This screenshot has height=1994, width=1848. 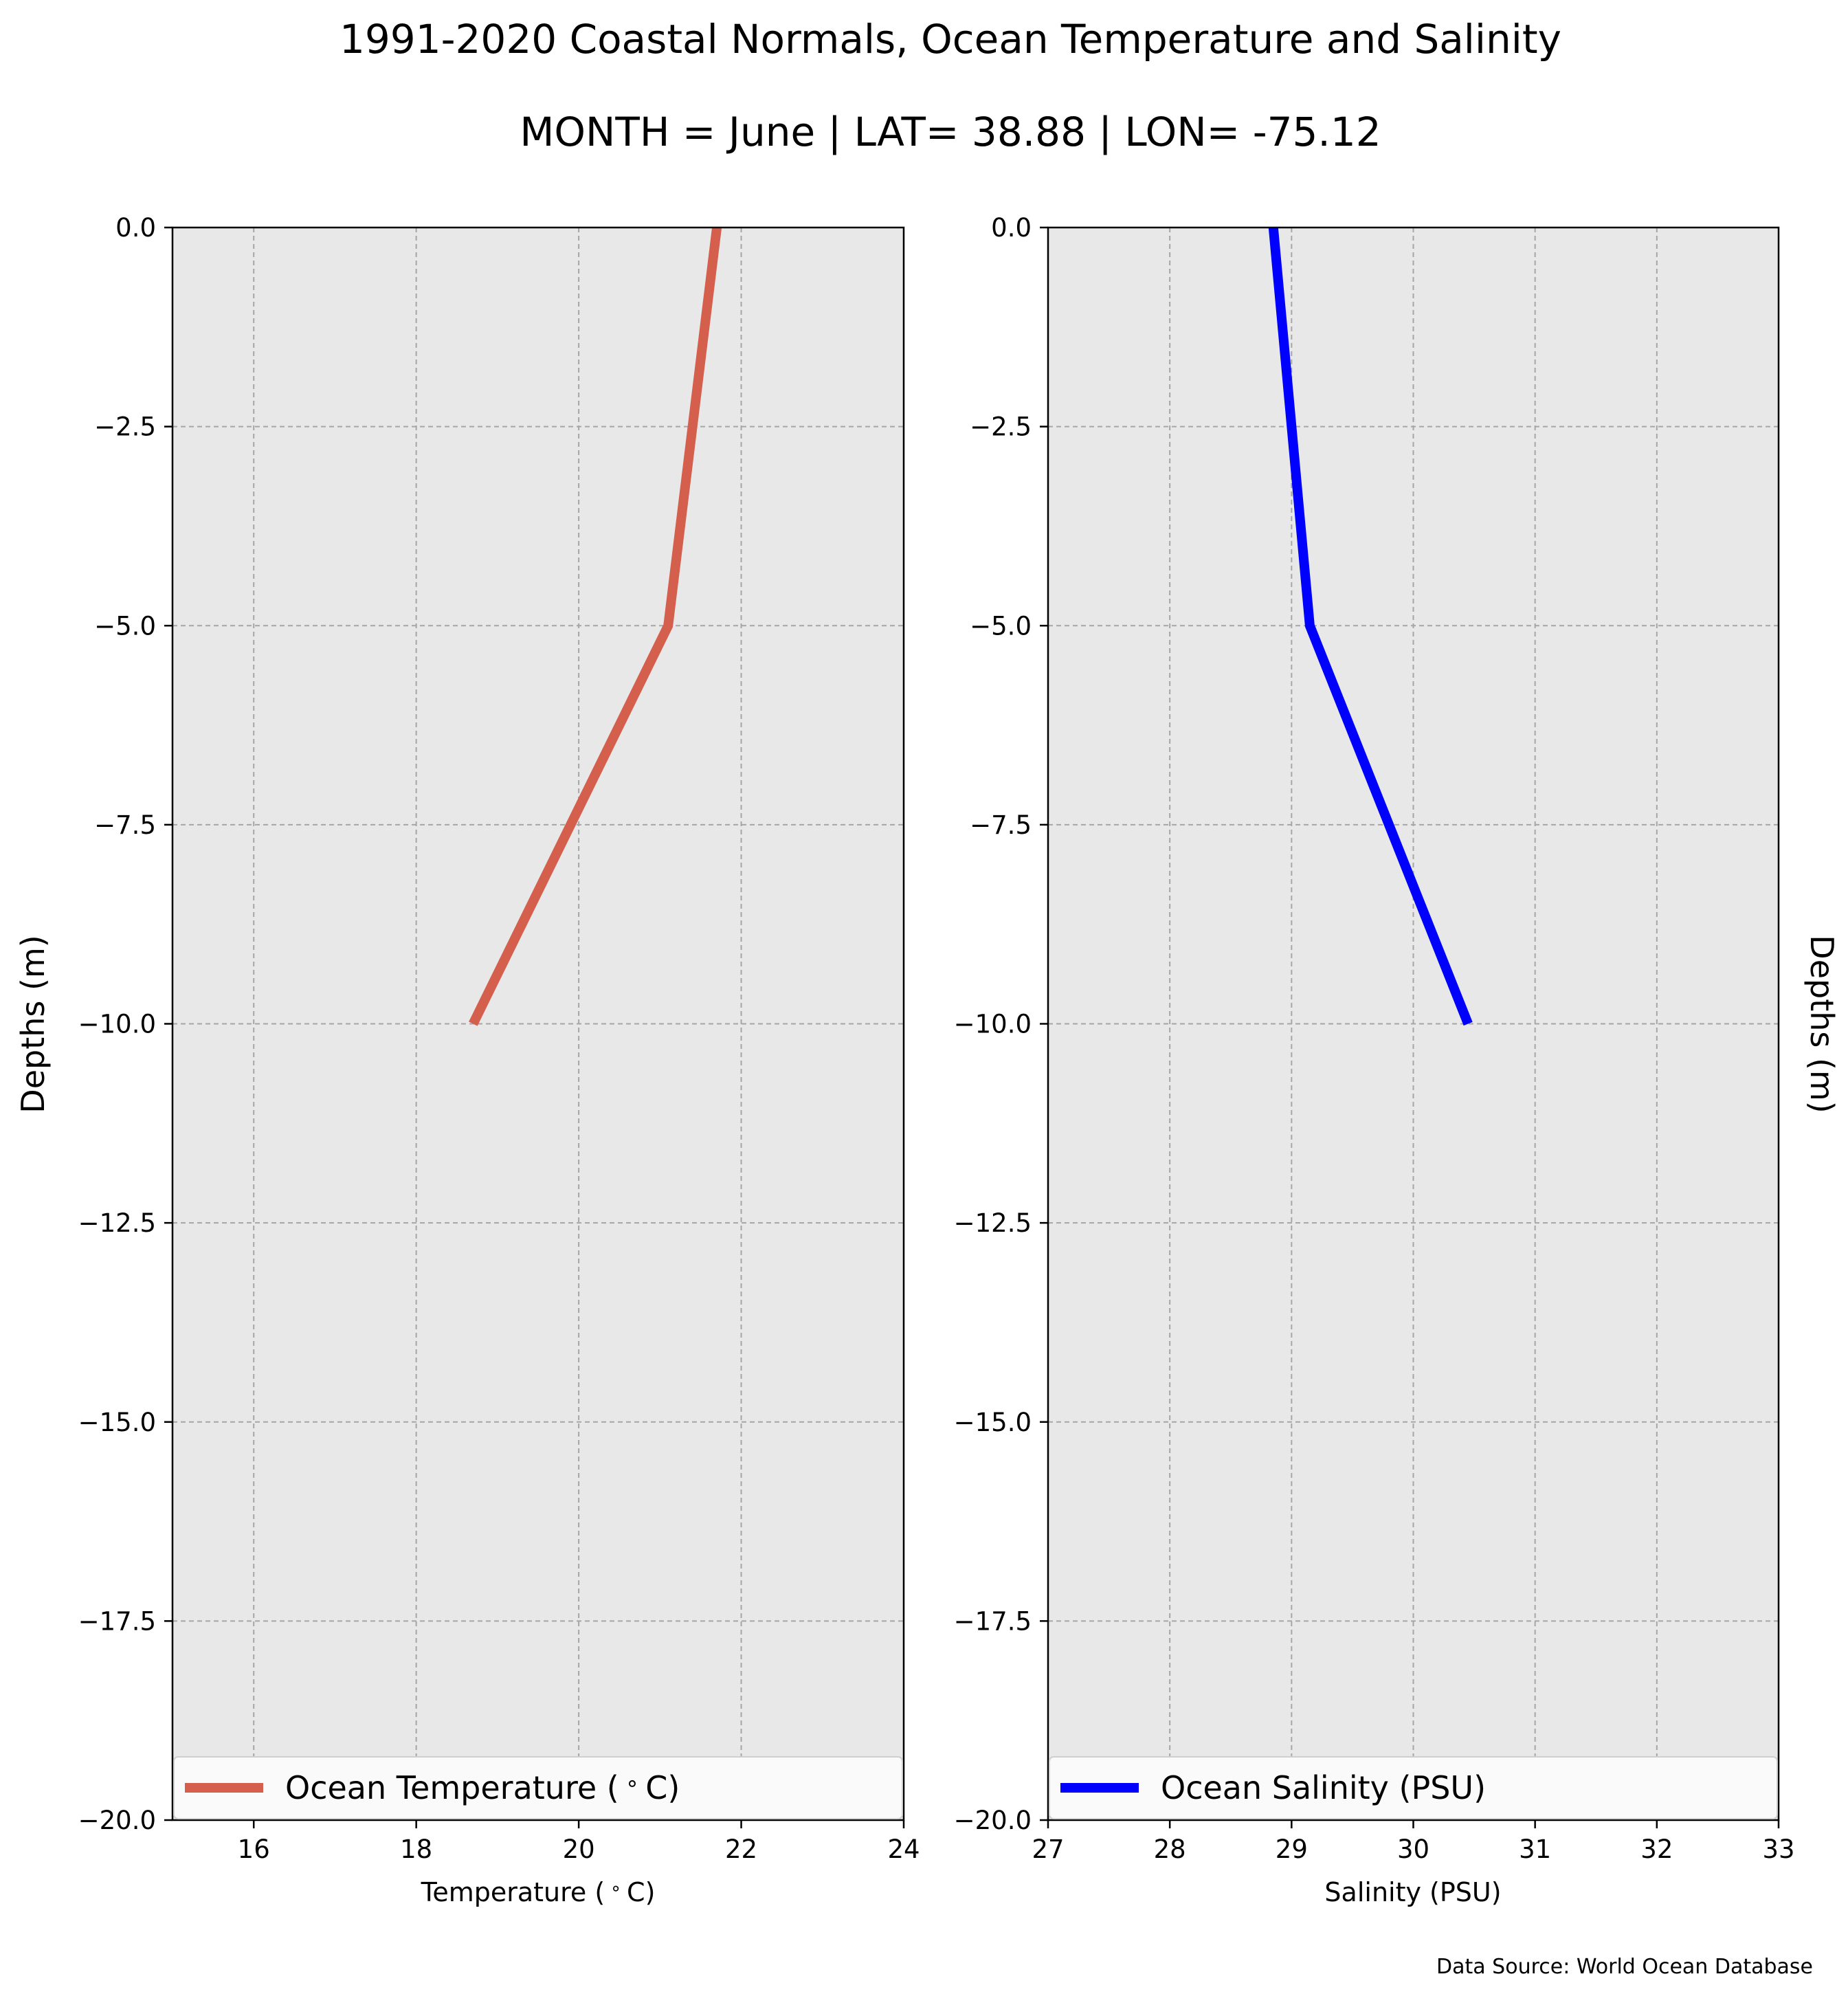 What do you see at coordinates (1412, 1892) in the screenshot?
I see `salinity-x-axis-label: Salinity (PSU)` at bounding box center [1412, 1892].